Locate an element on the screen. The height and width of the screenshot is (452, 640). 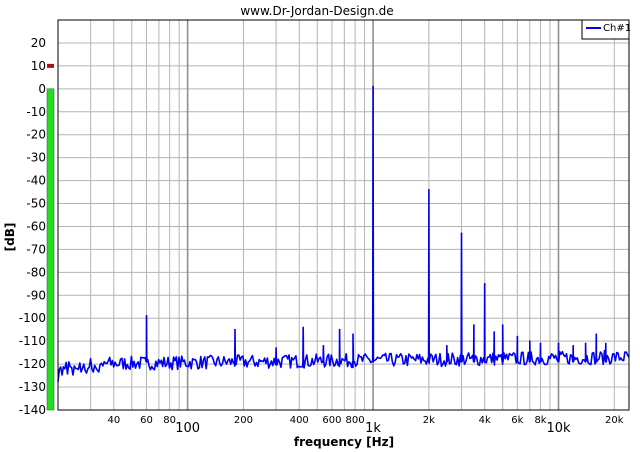
legend-box is located at coordinates (605, 29).